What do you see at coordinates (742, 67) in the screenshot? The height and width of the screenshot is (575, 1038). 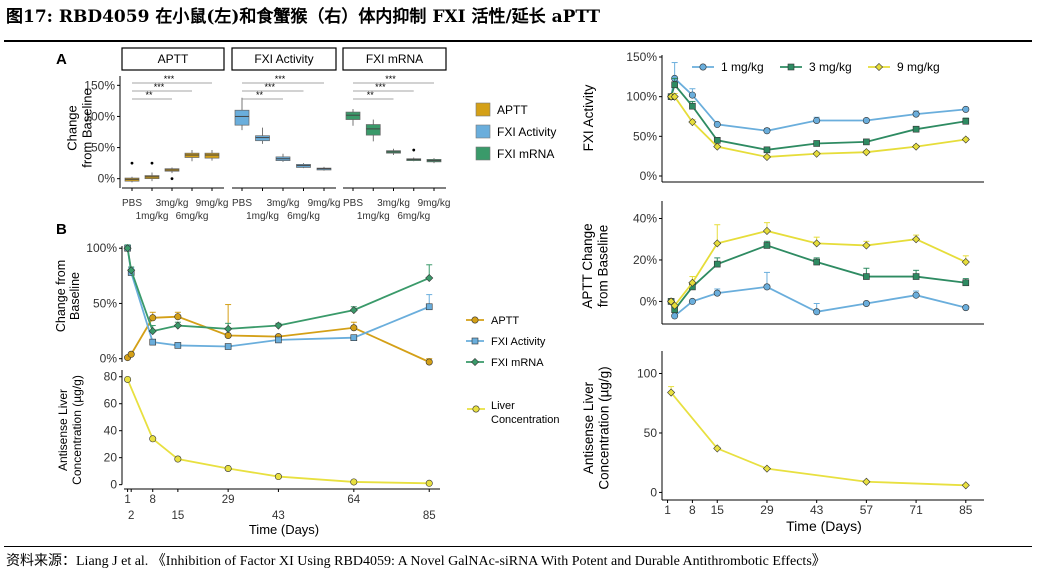 I see `legend-label: 1 mg/kg` at bounding box center [742, 67].